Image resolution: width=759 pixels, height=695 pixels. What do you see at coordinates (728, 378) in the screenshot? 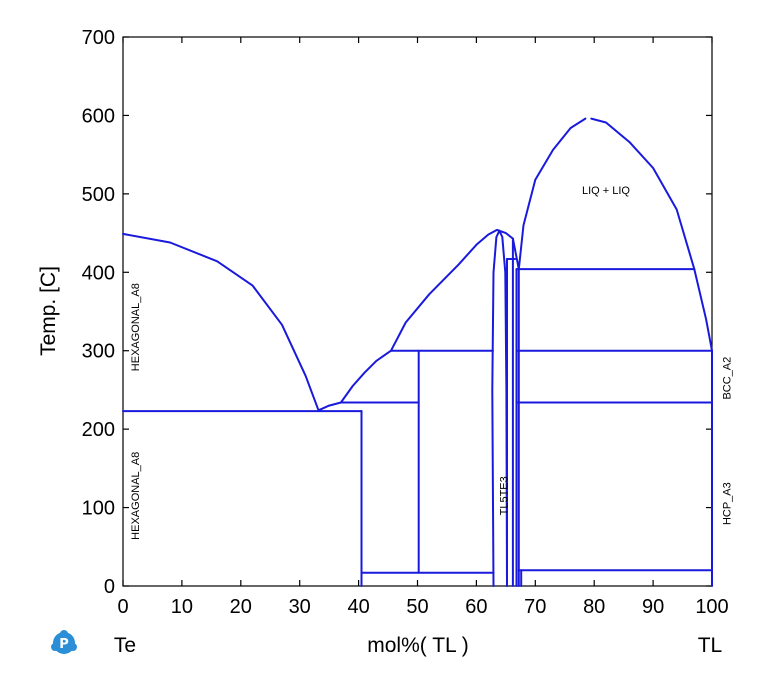
I see `region-label: BCC_A2` at bounding box center [728, 378].